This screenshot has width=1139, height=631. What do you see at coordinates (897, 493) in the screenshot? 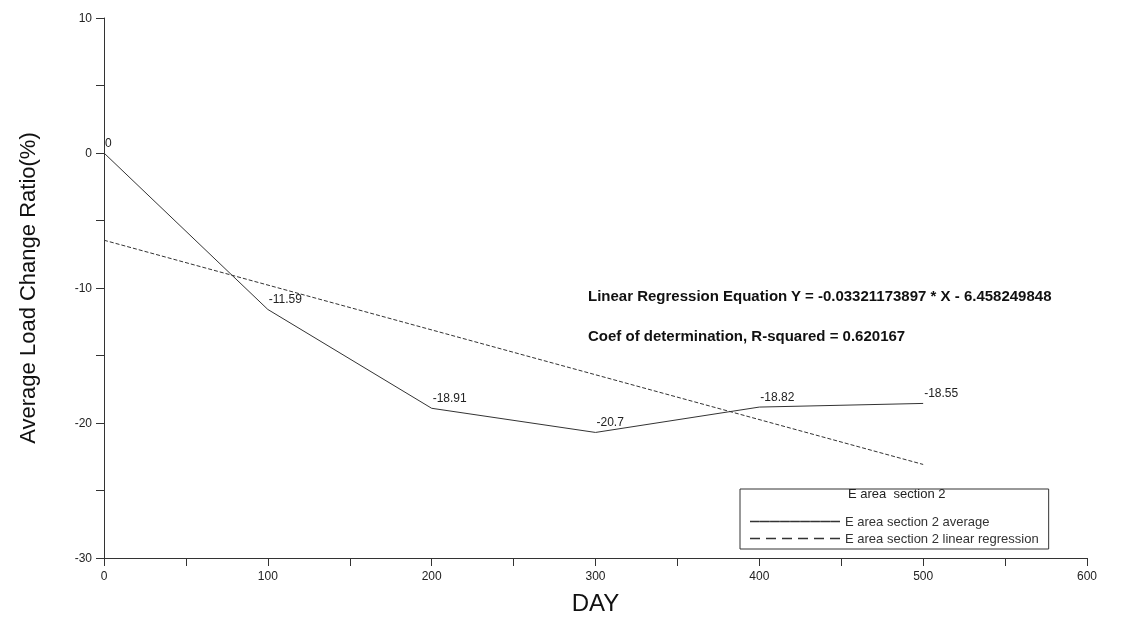
I see `legend-title: E area section 2` at bounding box center [897, 493].